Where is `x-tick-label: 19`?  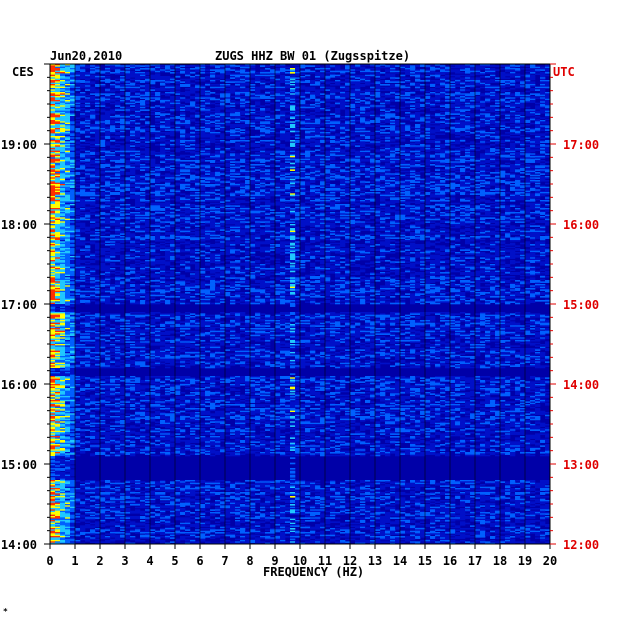 x-tick-label: 19 is located at coordinates (525, 561).